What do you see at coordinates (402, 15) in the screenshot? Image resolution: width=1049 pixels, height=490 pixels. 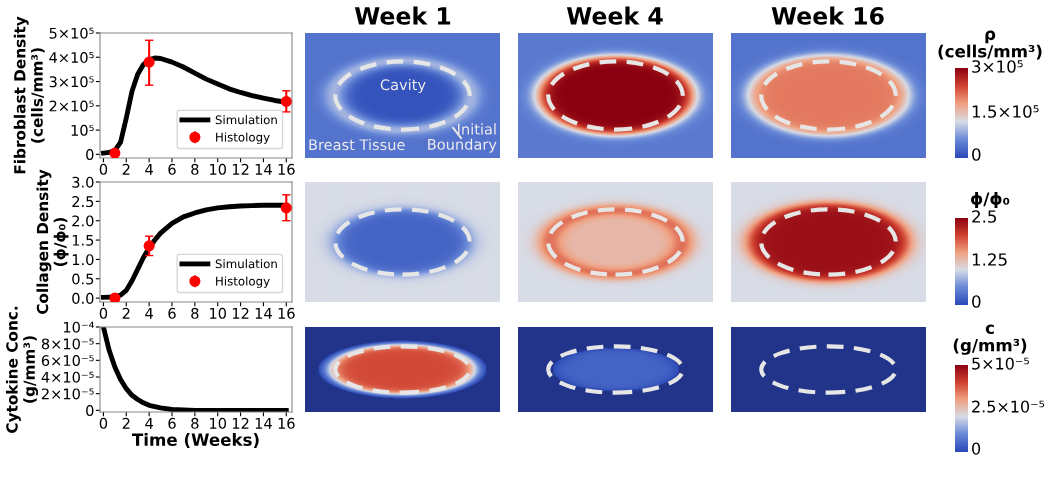 I see `text: Week 1` at bounding box center [402, 15].